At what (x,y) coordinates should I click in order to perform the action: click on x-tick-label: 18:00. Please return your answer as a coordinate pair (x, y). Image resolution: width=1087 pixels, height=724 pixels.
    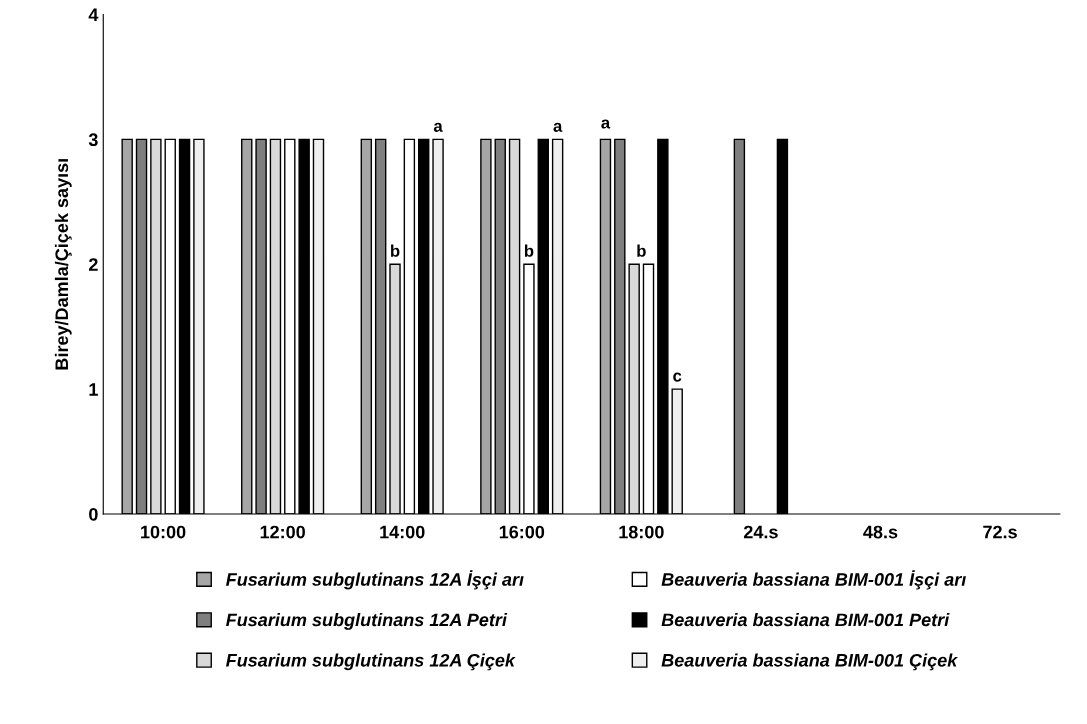
    Looking at the image, I should click on (641, 532).